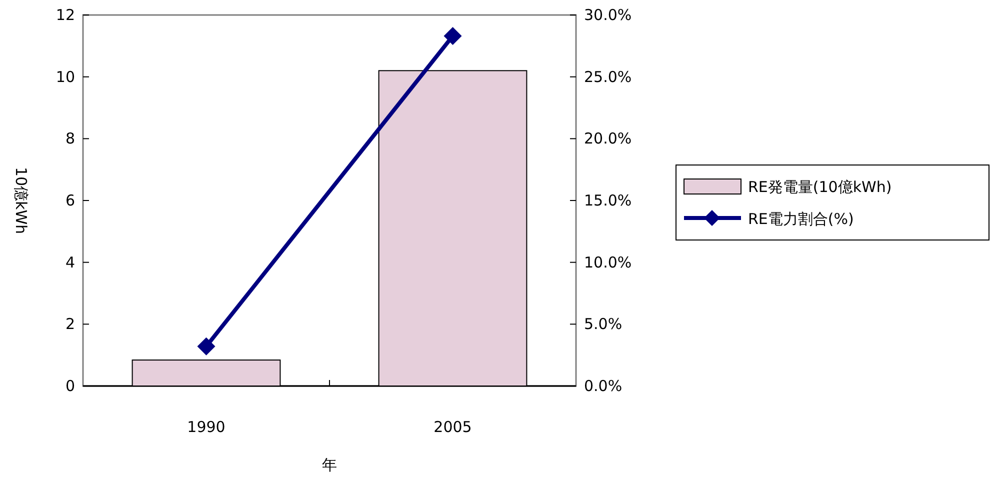 This screenshot has height=492, width=992. What do you see at coordinates (608, 15) in the screenshot?
I see `y2-tick-label: 30.0%` at bounding box center [608, 15].